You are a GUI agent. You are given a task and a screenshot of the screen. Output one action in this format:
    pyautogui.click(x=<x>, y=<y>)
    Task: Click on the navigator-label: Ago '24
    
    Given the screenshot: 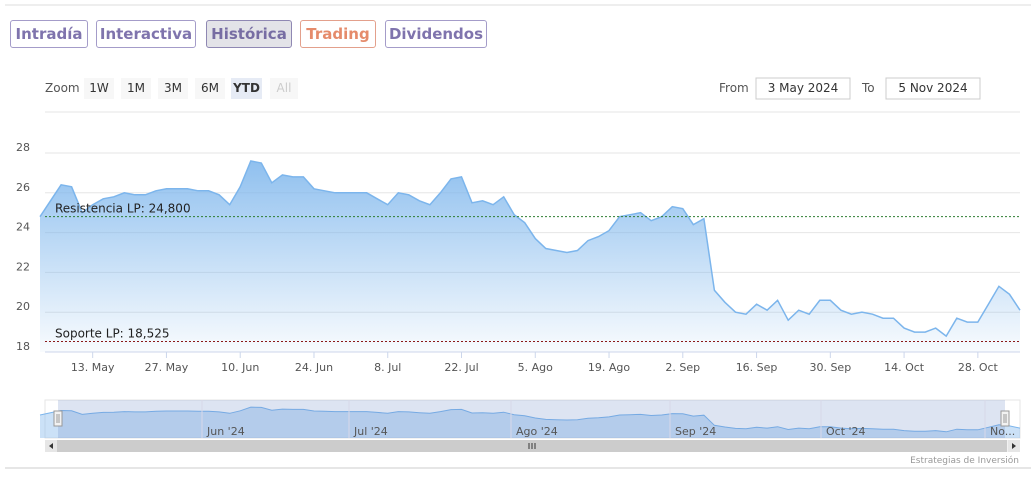 What is the action you would take?
    pyautogui.click(x=537, y=431)
    